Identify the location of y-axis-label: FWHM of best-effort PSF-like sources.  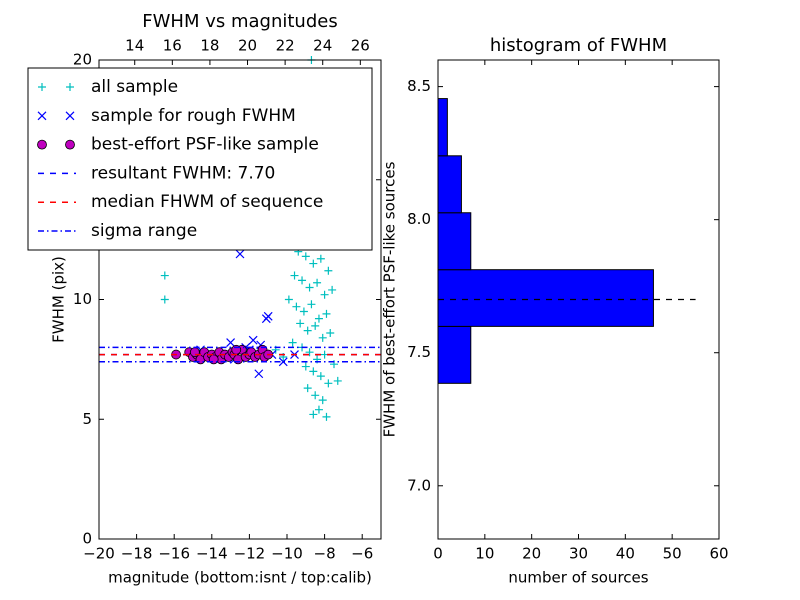
(390, 299).